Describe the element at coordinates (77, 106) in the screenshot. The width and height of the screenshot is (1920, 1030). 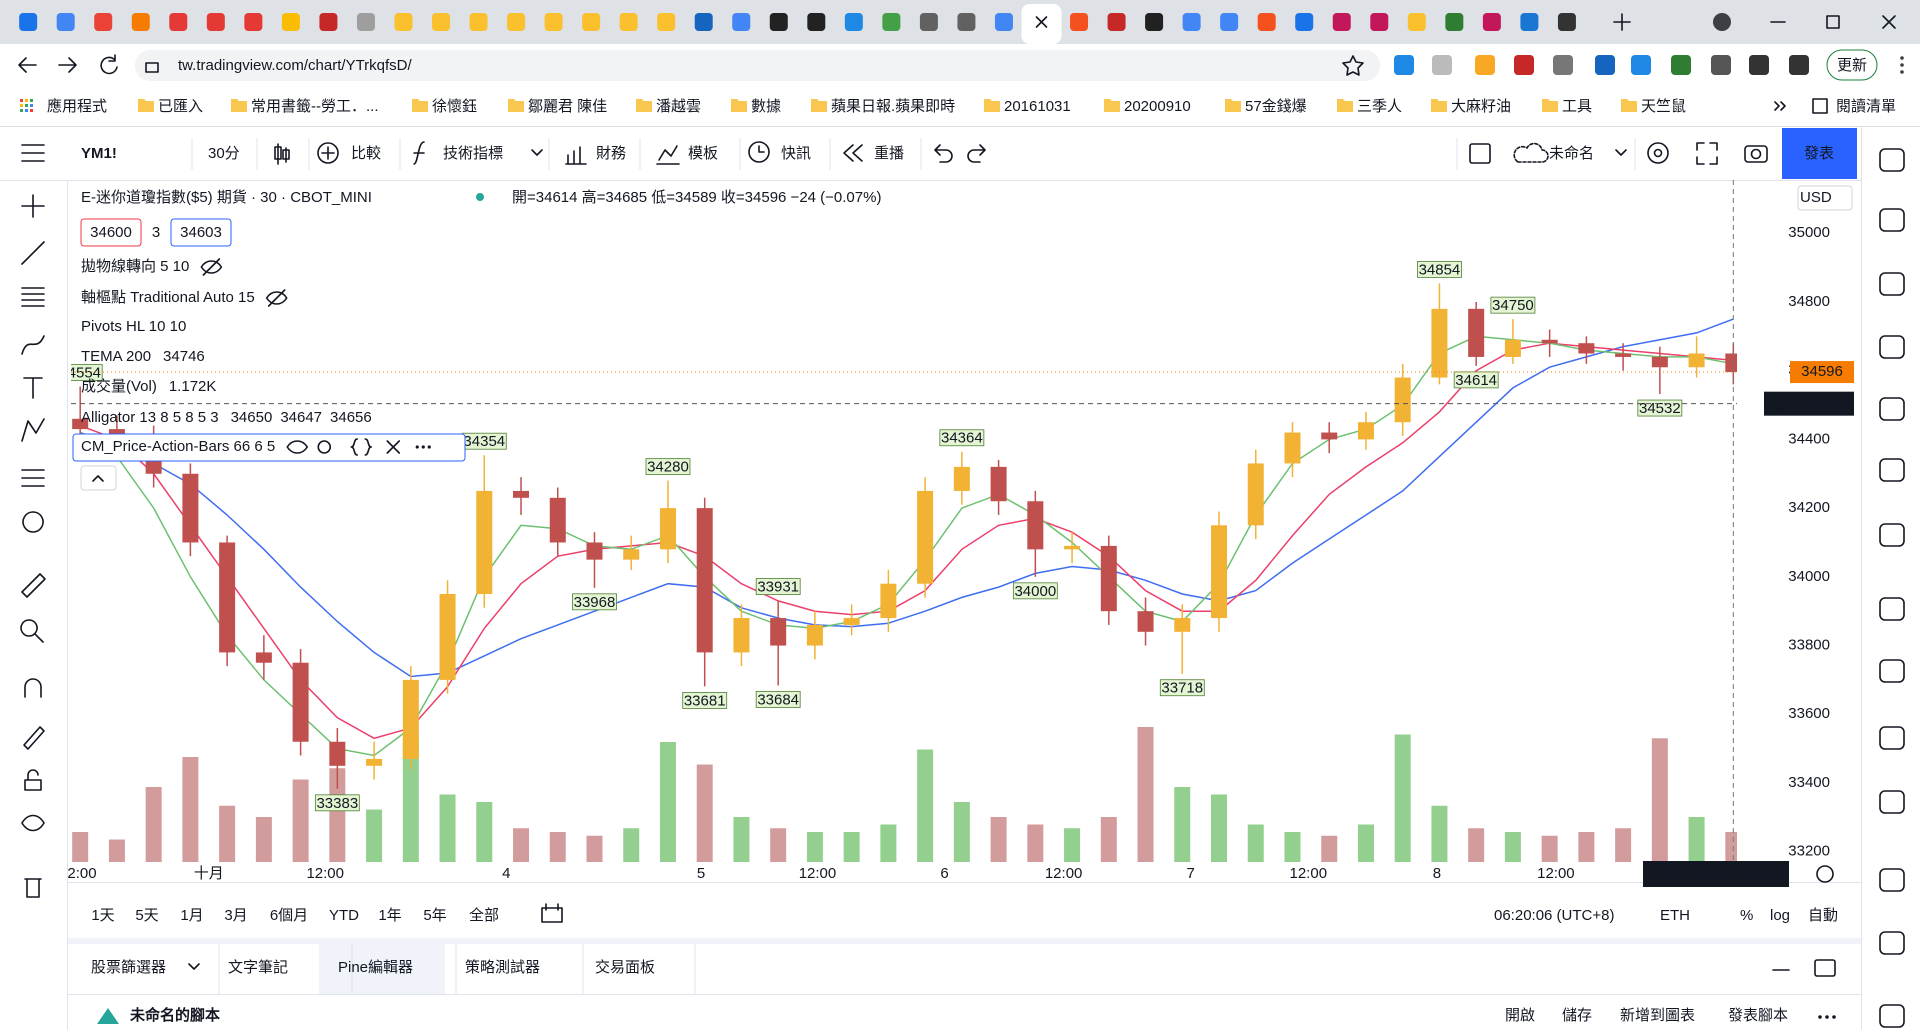
I see `bookmark: 應用程式` at that location.